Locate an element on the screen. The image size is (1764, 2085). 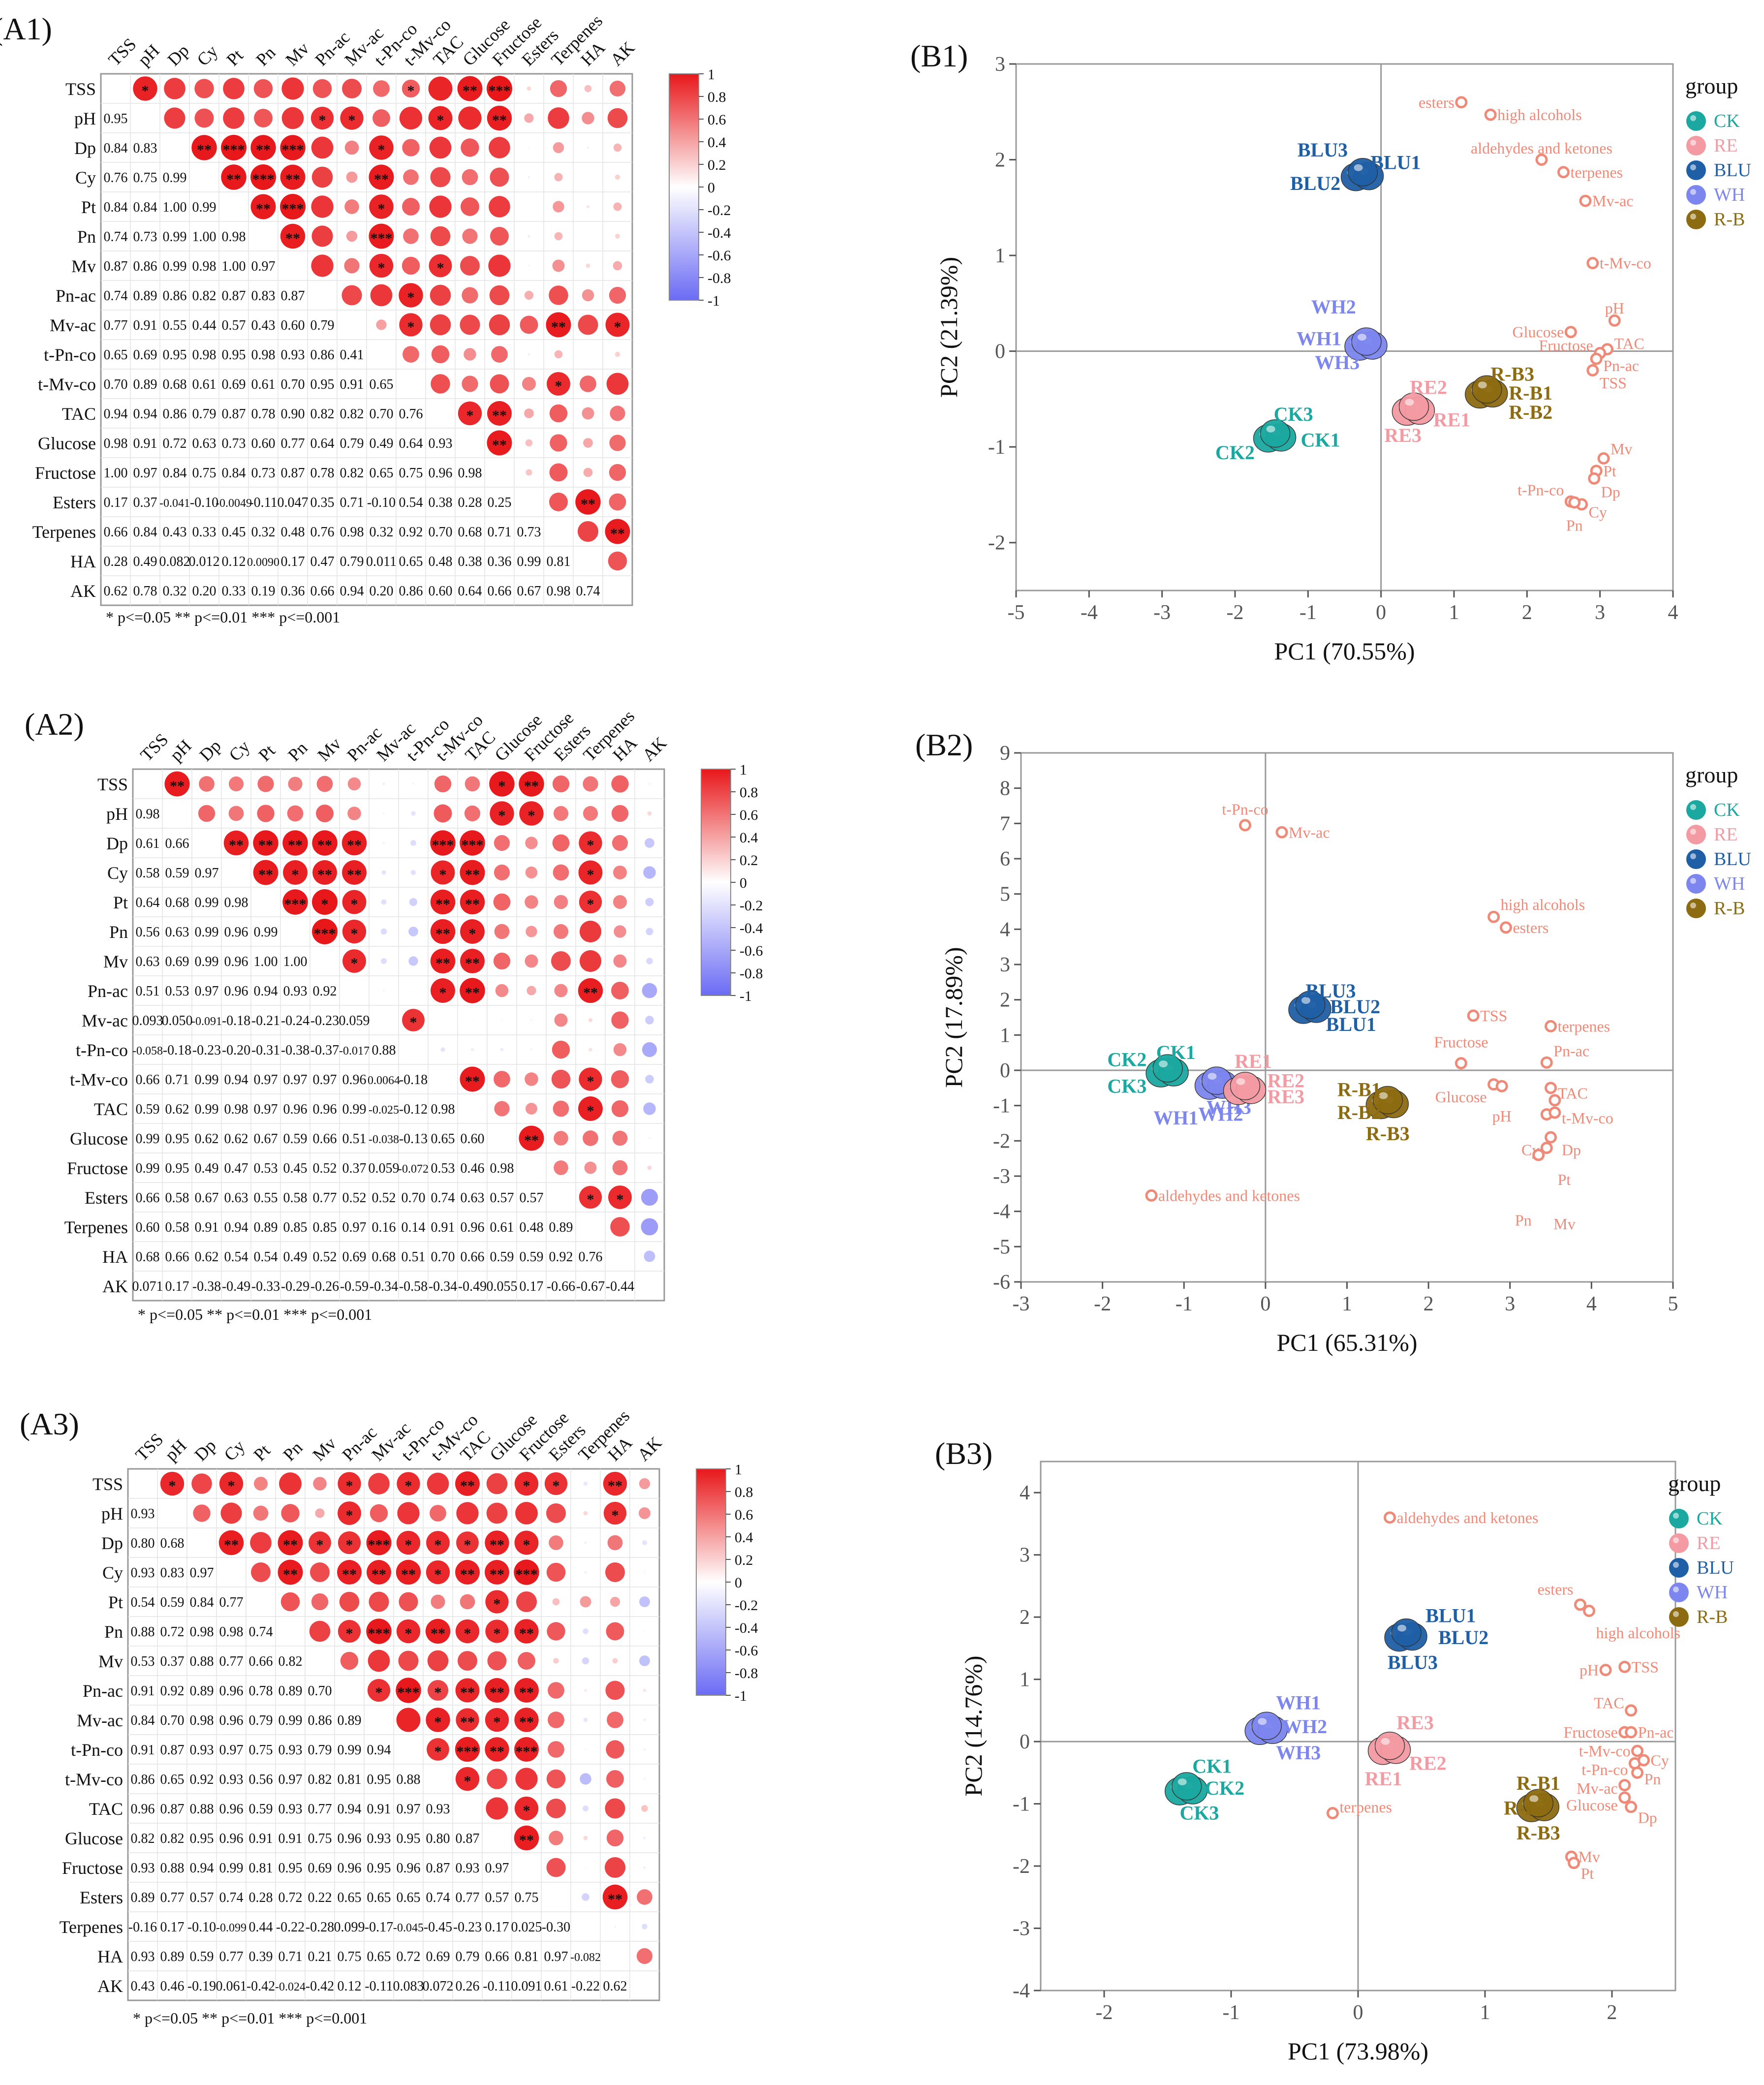
sample-label: WH1 is located at coordinates (1298, 1703).